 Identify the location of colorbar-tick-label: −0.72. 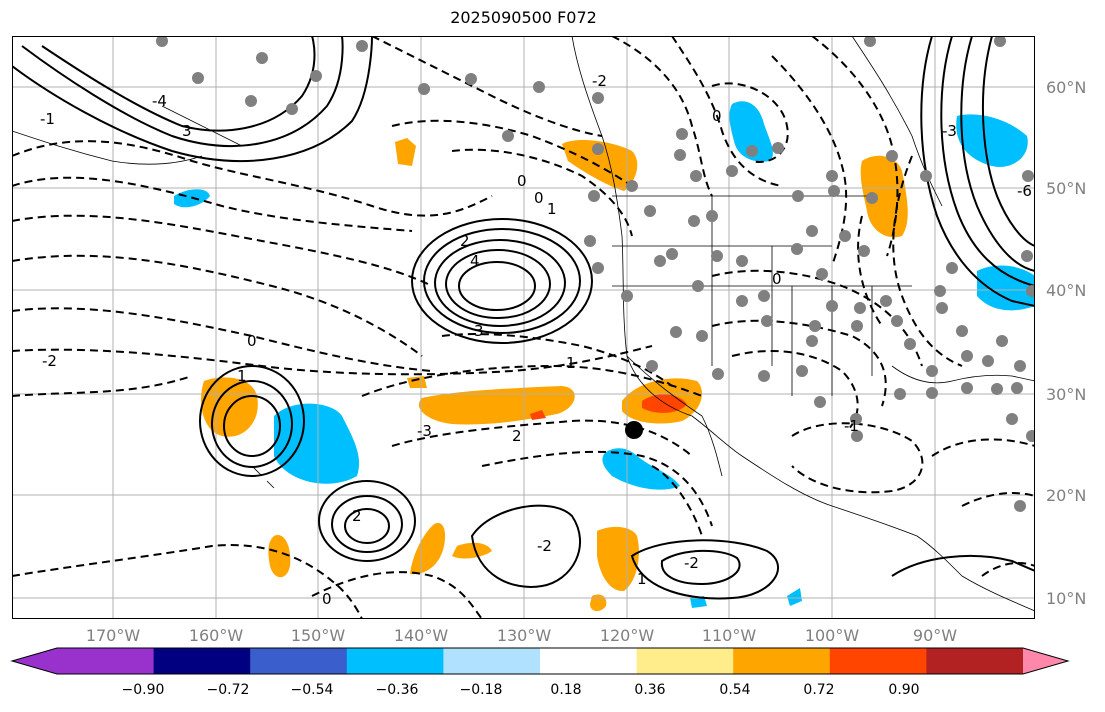
(228, 690).